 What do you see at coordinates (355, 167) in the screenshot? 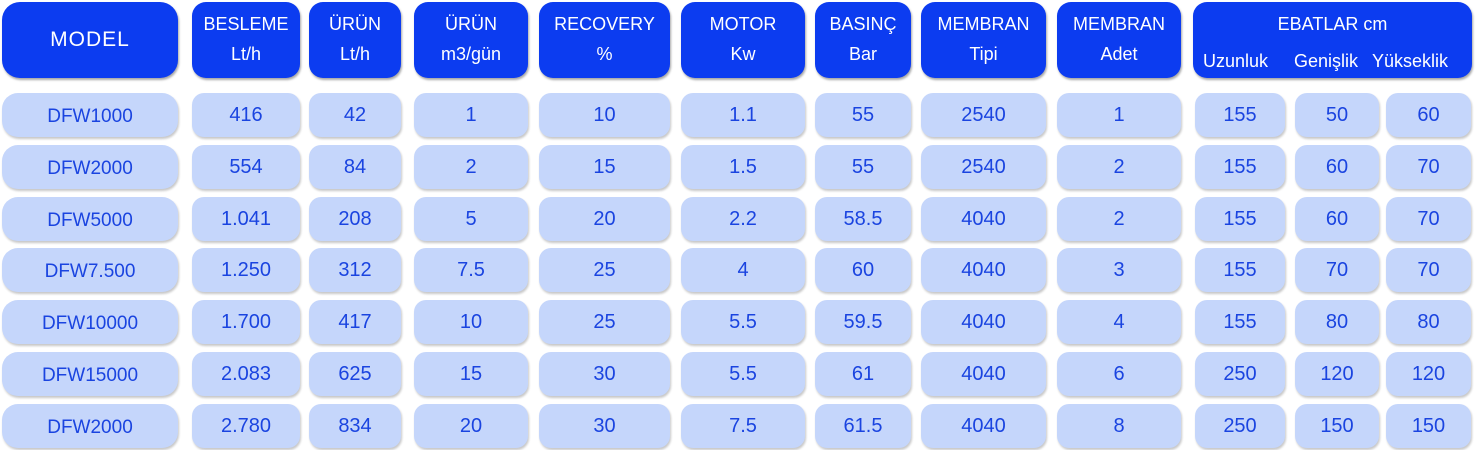
I see `table-cell: 84` at bounding box center [355, 167].